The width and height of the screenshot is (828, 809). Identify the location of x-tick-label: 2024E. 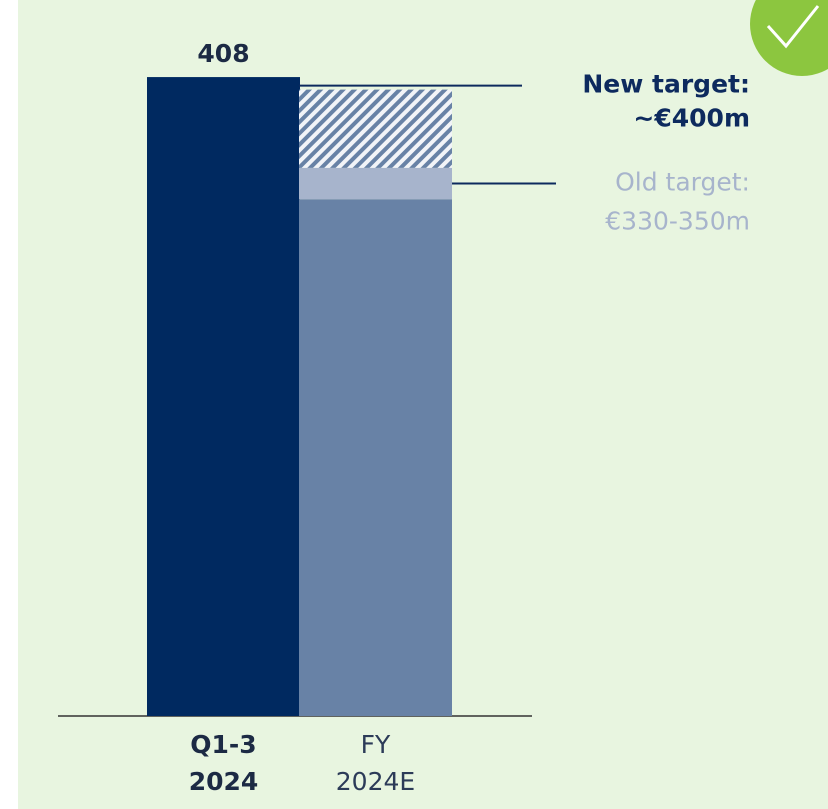
(375, 781).